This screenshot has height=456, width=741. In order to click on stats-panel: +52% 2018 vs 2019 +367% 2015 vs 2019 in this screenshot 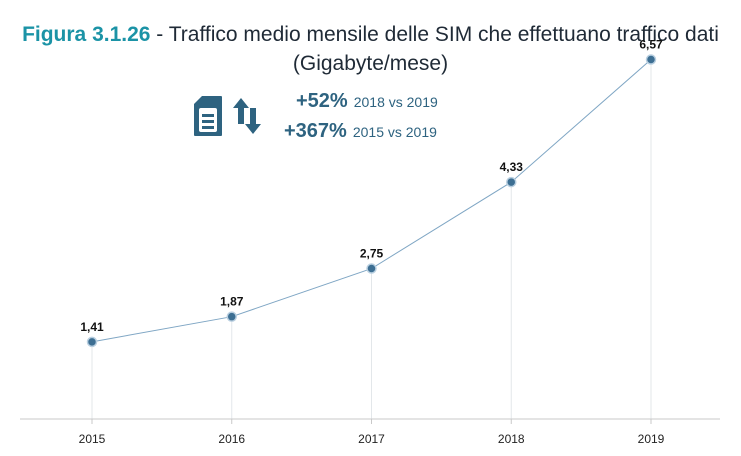, I will do `click(337, 120)`.